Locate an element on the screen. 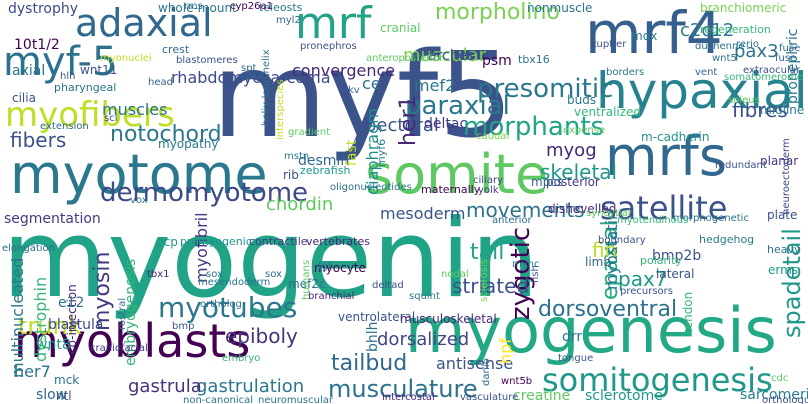  word-maternally: maternally is located at coordinates (451, 189).